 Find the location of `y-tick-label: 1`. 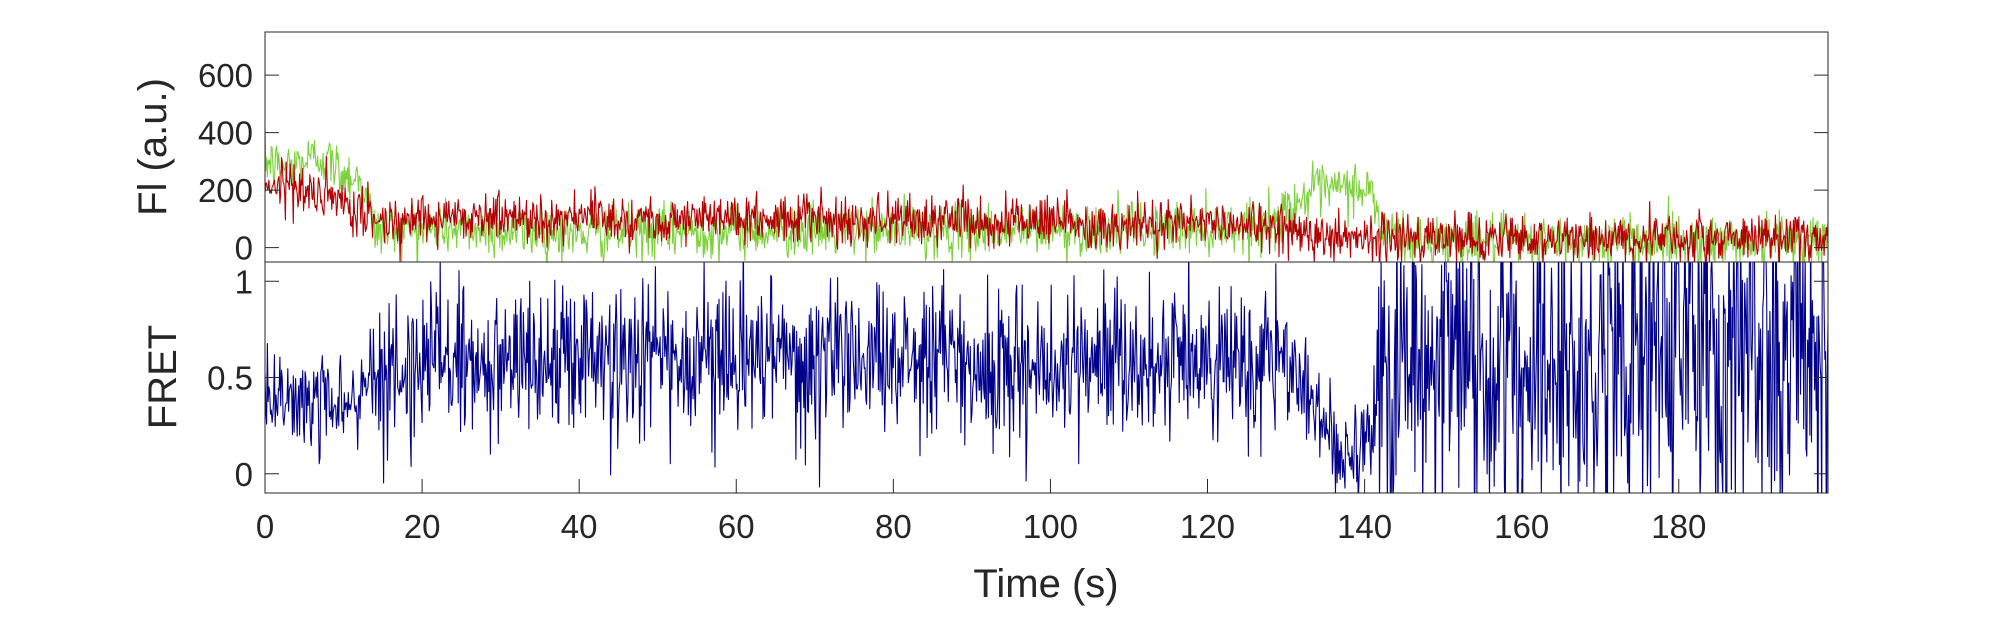

y-tick-label: 1 is located at coordinates (244, 281).